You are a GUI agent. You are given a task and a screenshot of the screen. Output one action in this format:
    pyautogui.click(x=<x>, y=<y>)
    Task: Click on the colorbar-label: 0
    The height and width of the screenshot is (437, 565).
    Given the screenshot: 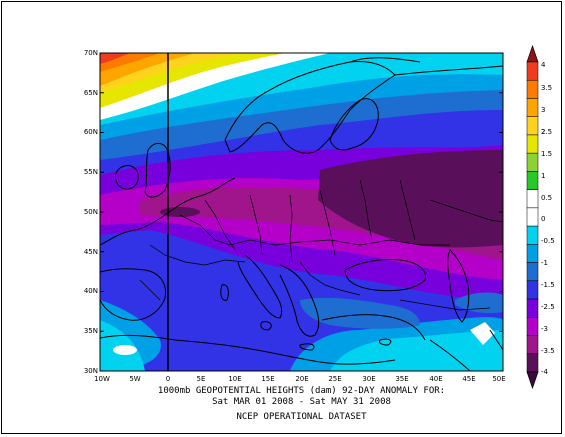 What is the action you would take?
    pyautogui.click(x=543, y=219)
    